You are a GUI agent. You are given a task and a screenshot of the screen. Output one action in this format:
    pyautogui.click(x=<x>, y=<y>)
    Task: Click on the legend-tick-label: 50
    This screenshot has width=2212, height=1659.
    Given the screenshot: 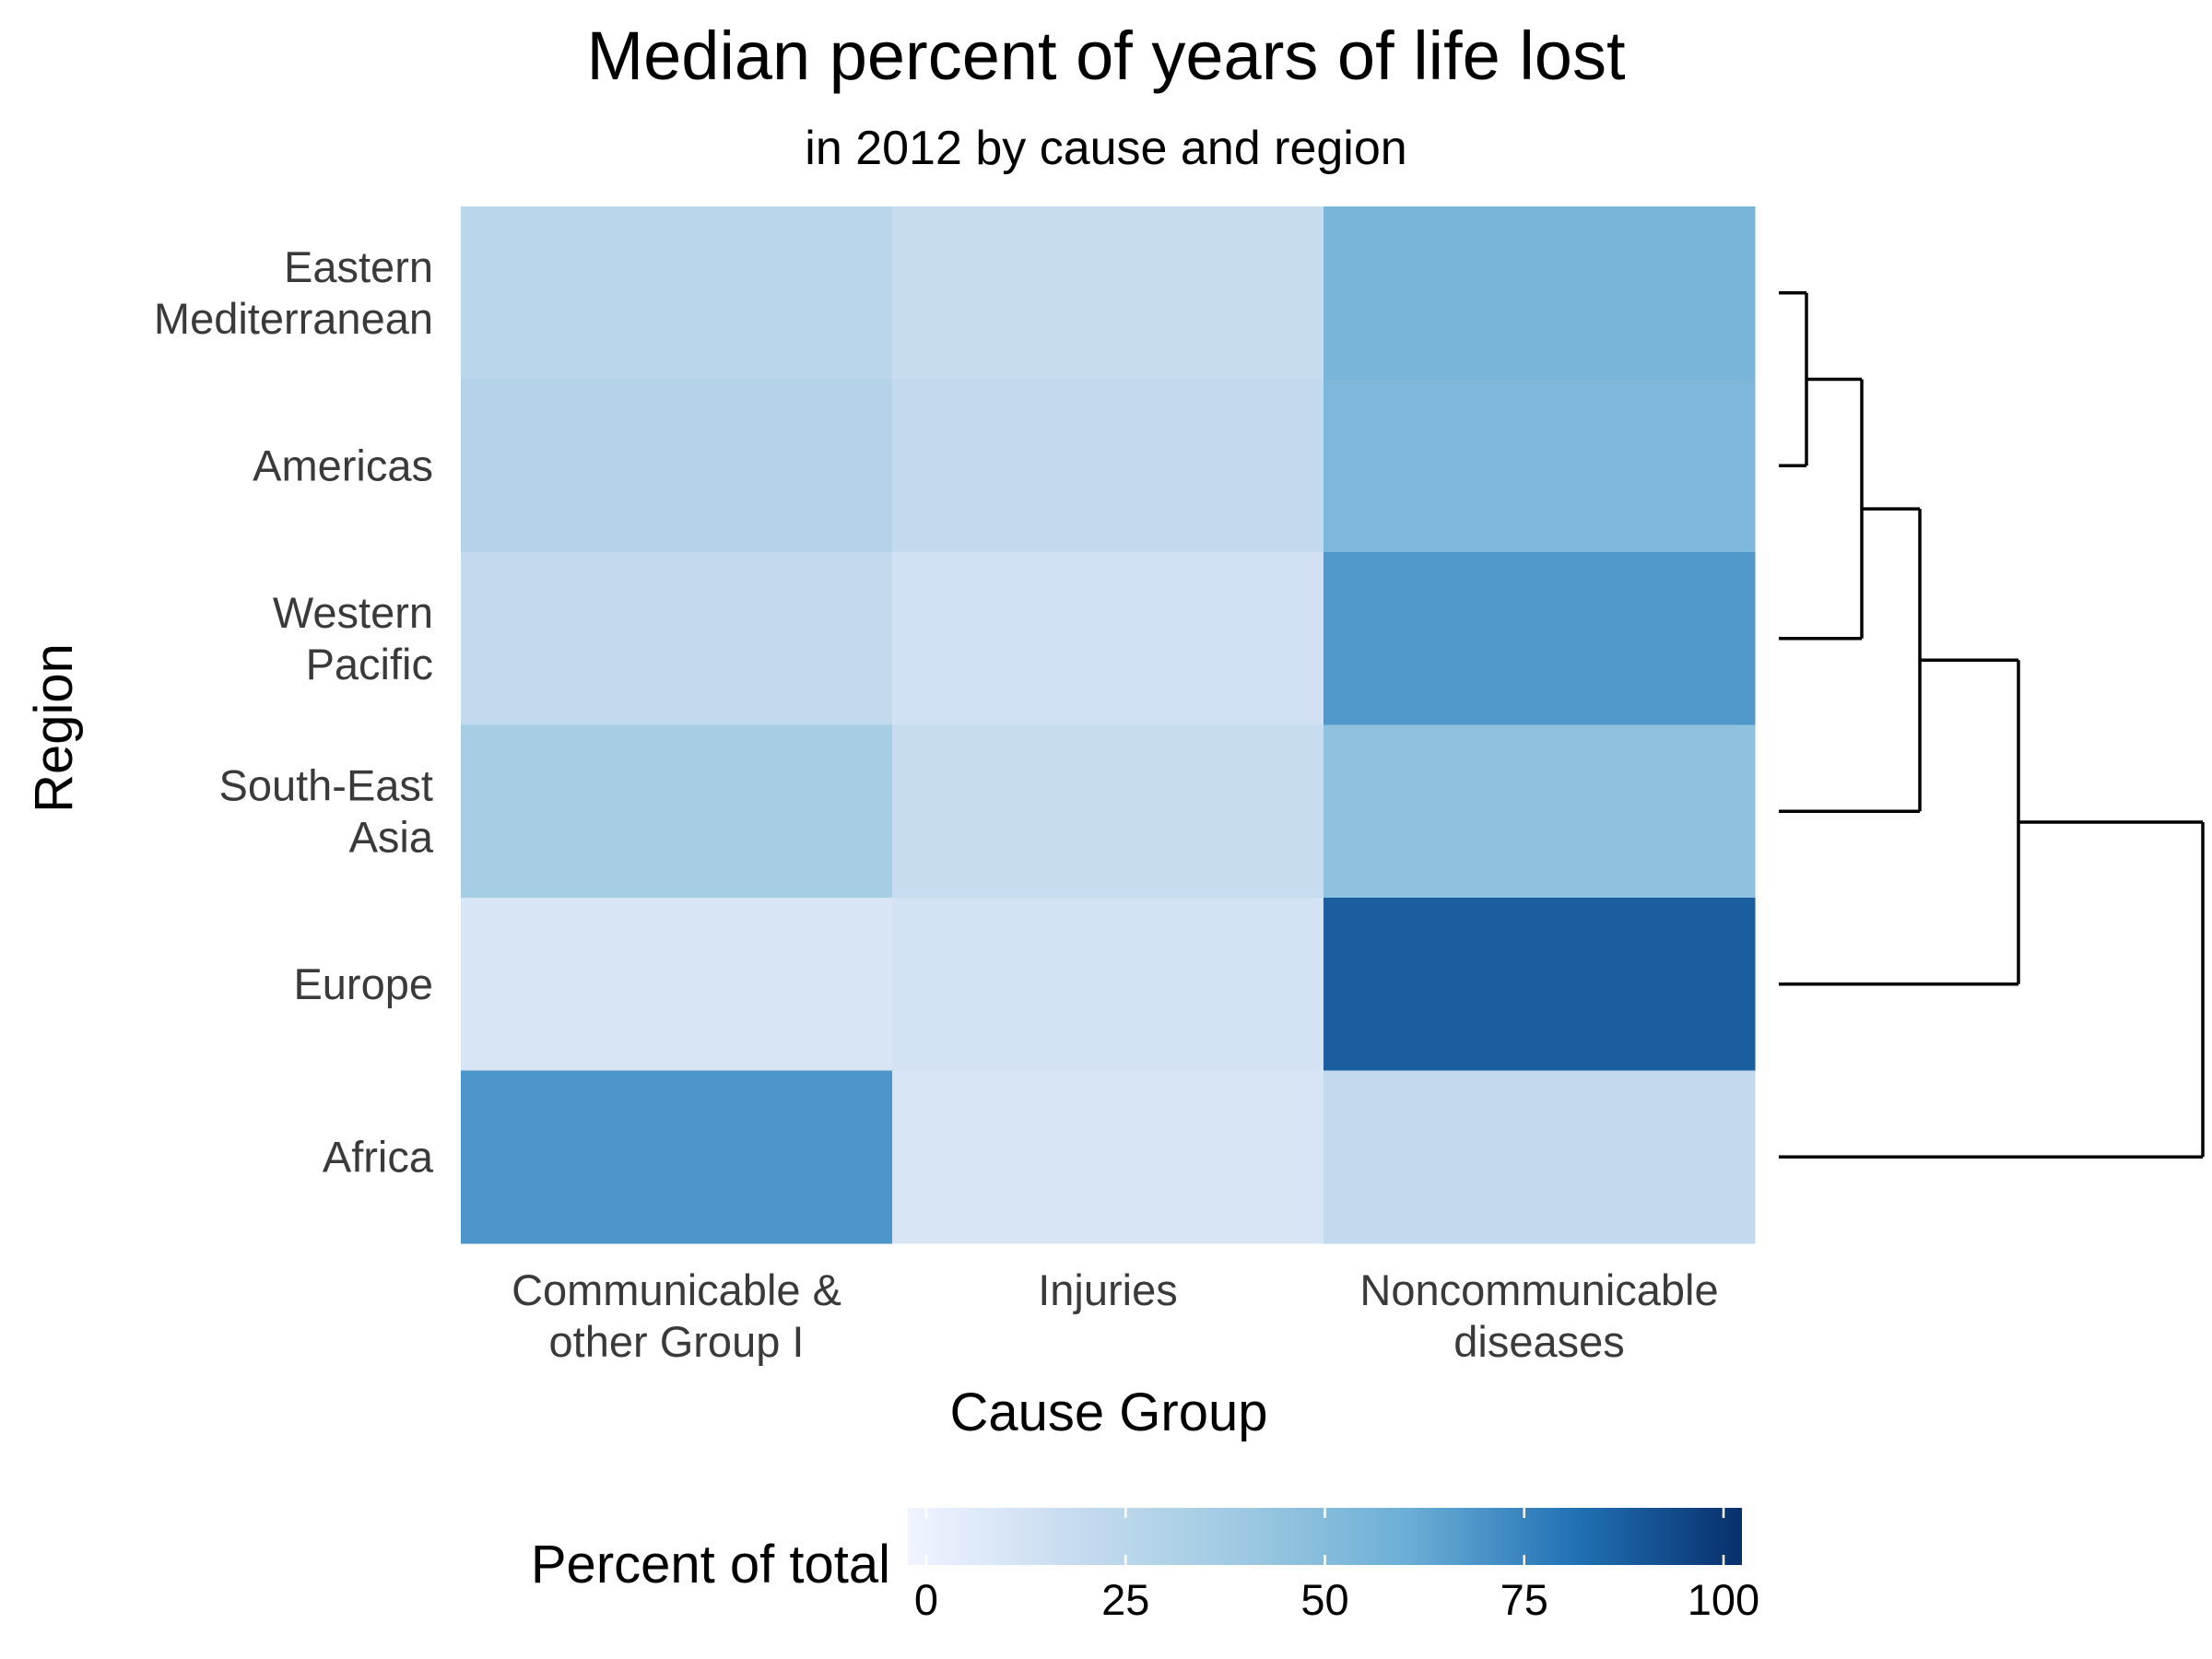 What is the action you would take?
    pyautogui.click(x=1324, y=1599)
    